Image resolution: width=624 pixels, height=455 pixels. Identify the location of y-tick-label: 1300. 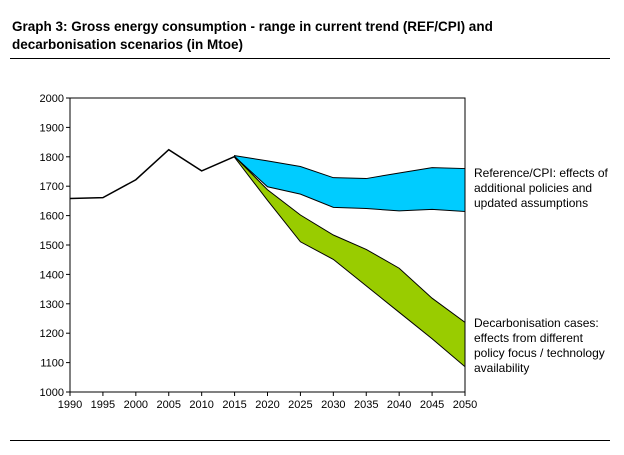
(52, 305).